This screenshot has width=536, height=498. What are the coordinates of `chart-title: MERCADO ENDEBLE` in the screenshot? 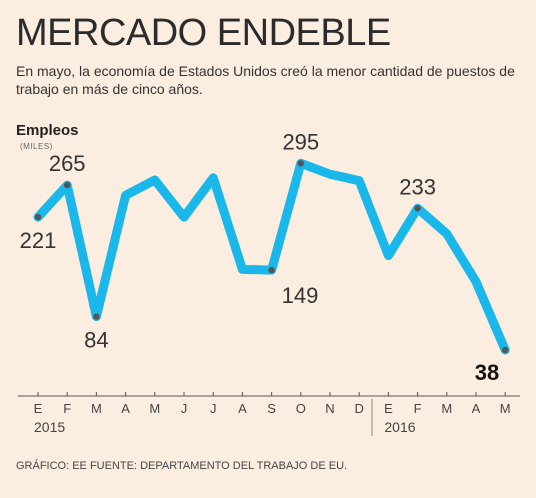 It's located at (203, 33).